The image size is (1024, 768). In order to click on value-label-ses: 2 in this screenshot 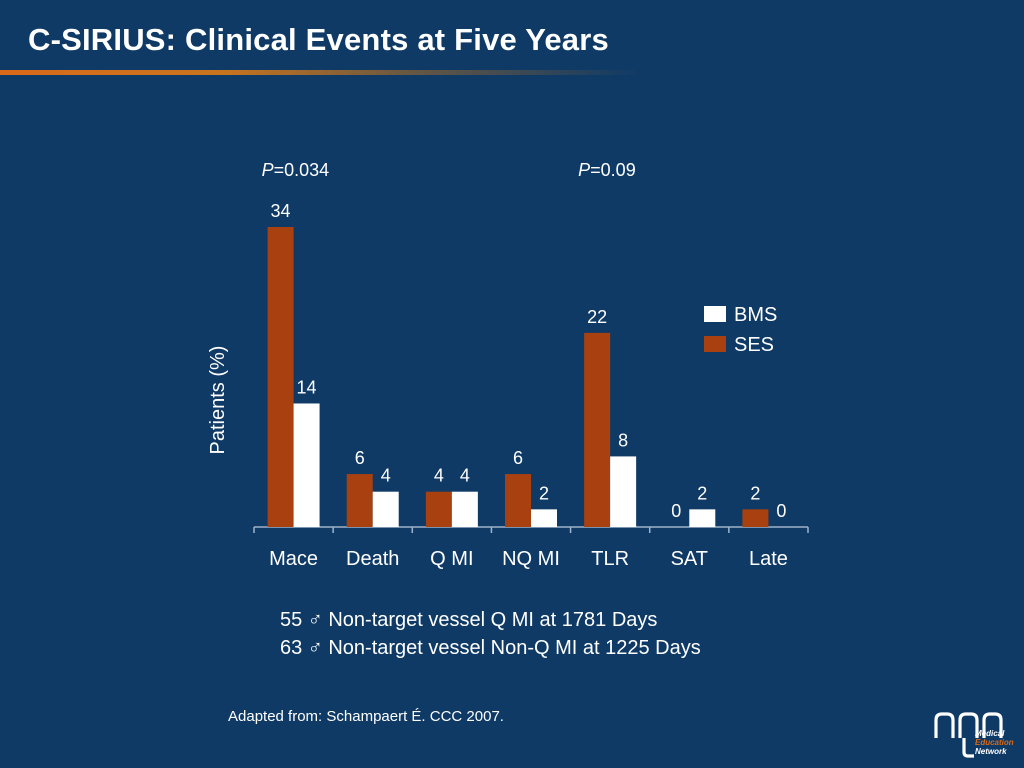, I will do `click(755, 493)`.